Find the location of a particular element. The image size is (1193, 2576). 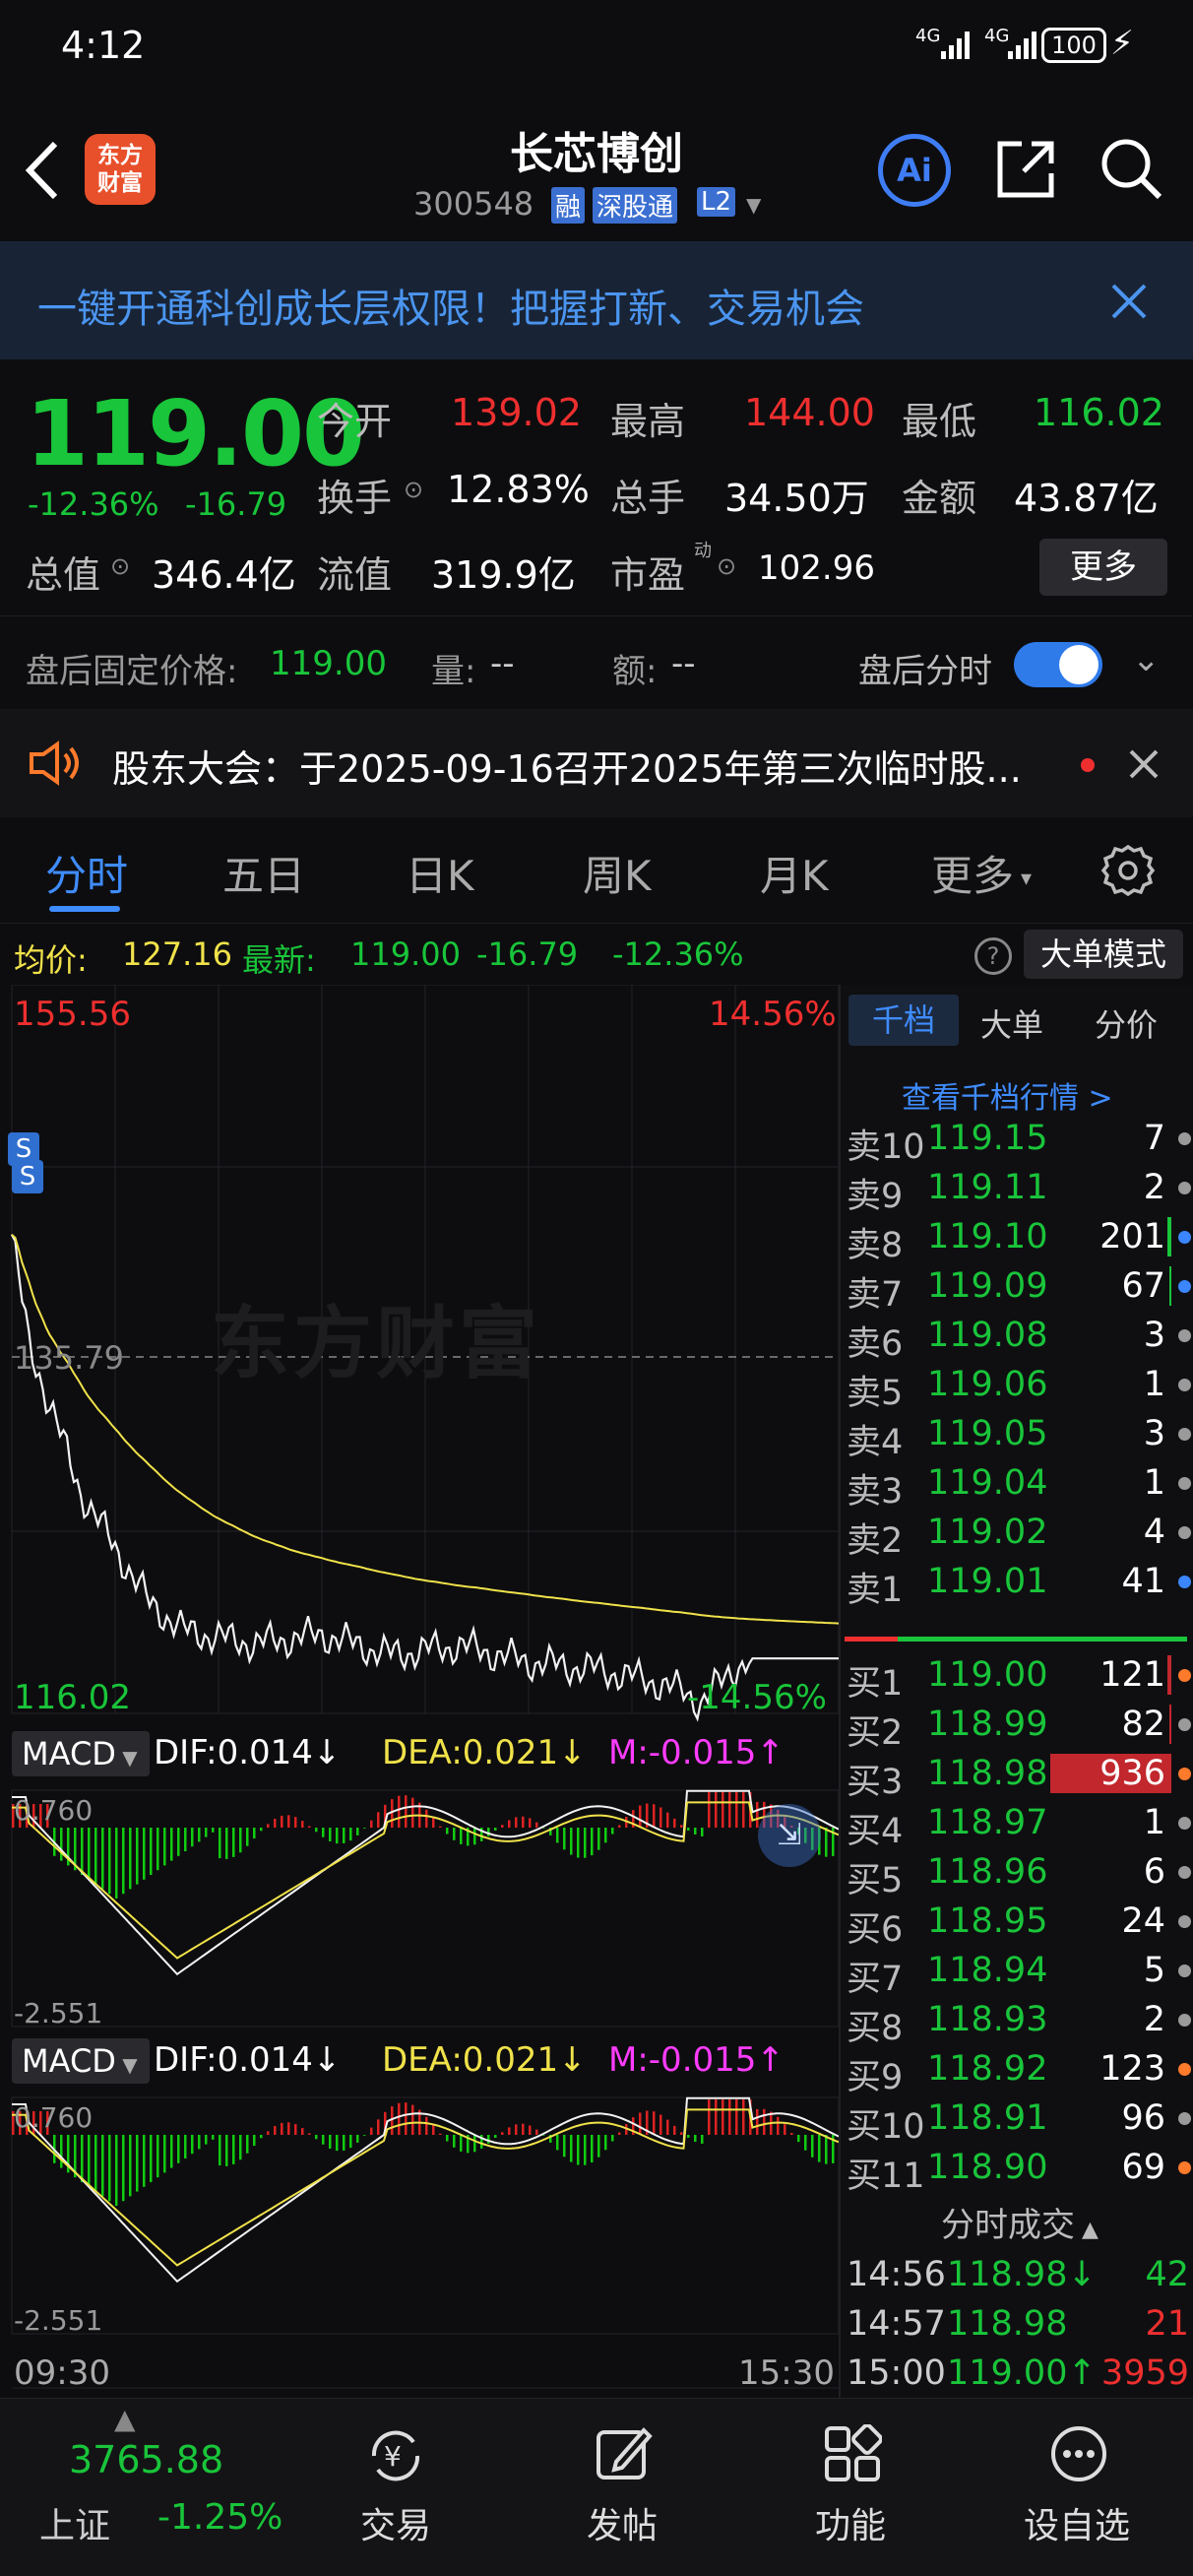

buy-row: 买7 118.94 5 is located at coordinates (1019, 1972).